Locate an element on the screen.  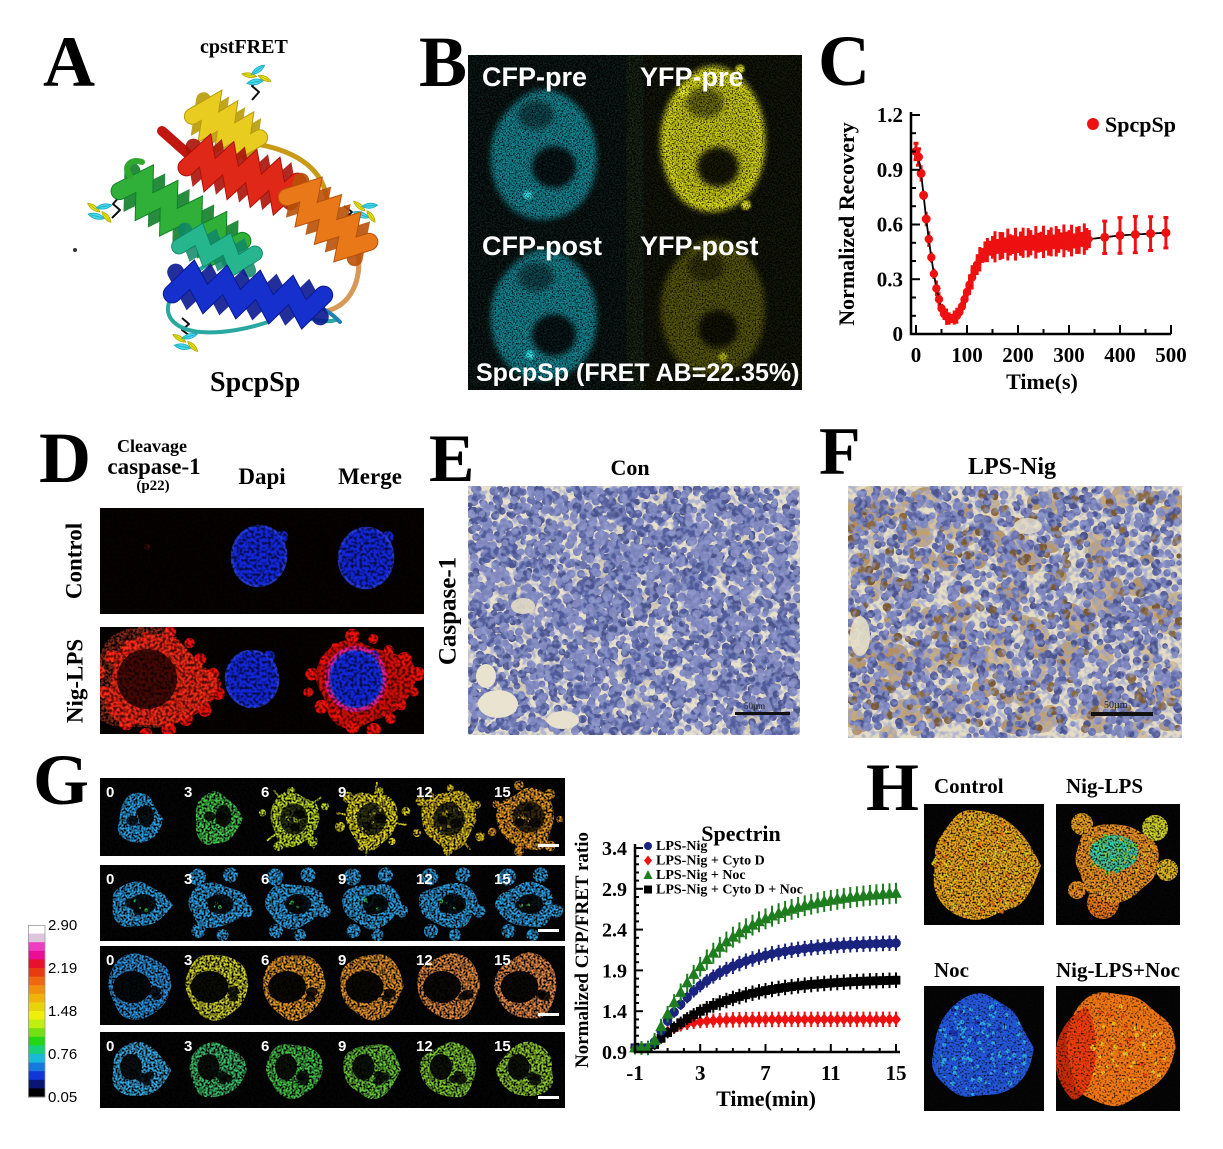
svg-text: 300 is located at coordinates (1069, 355).